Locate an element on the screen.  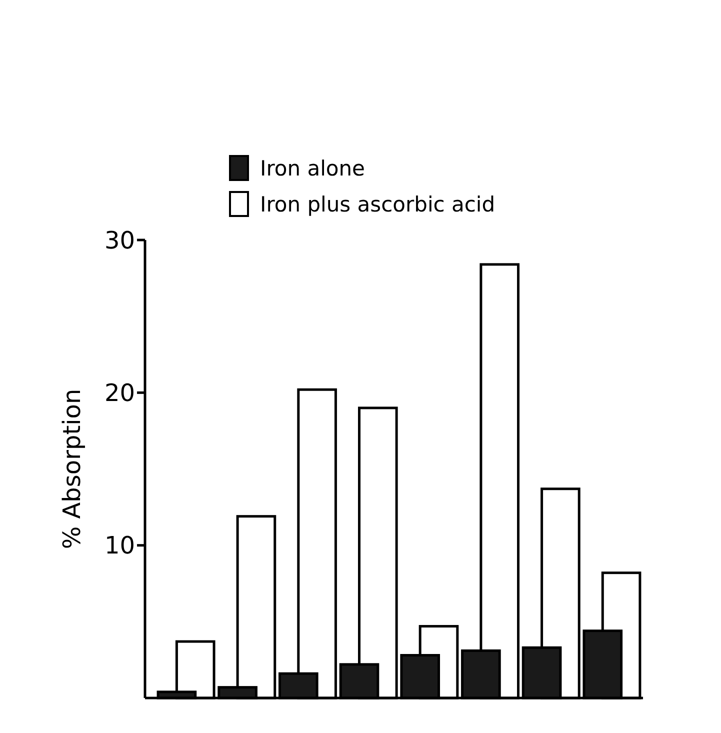
y-tick-label: 10 is located at coordinates (119, 546).